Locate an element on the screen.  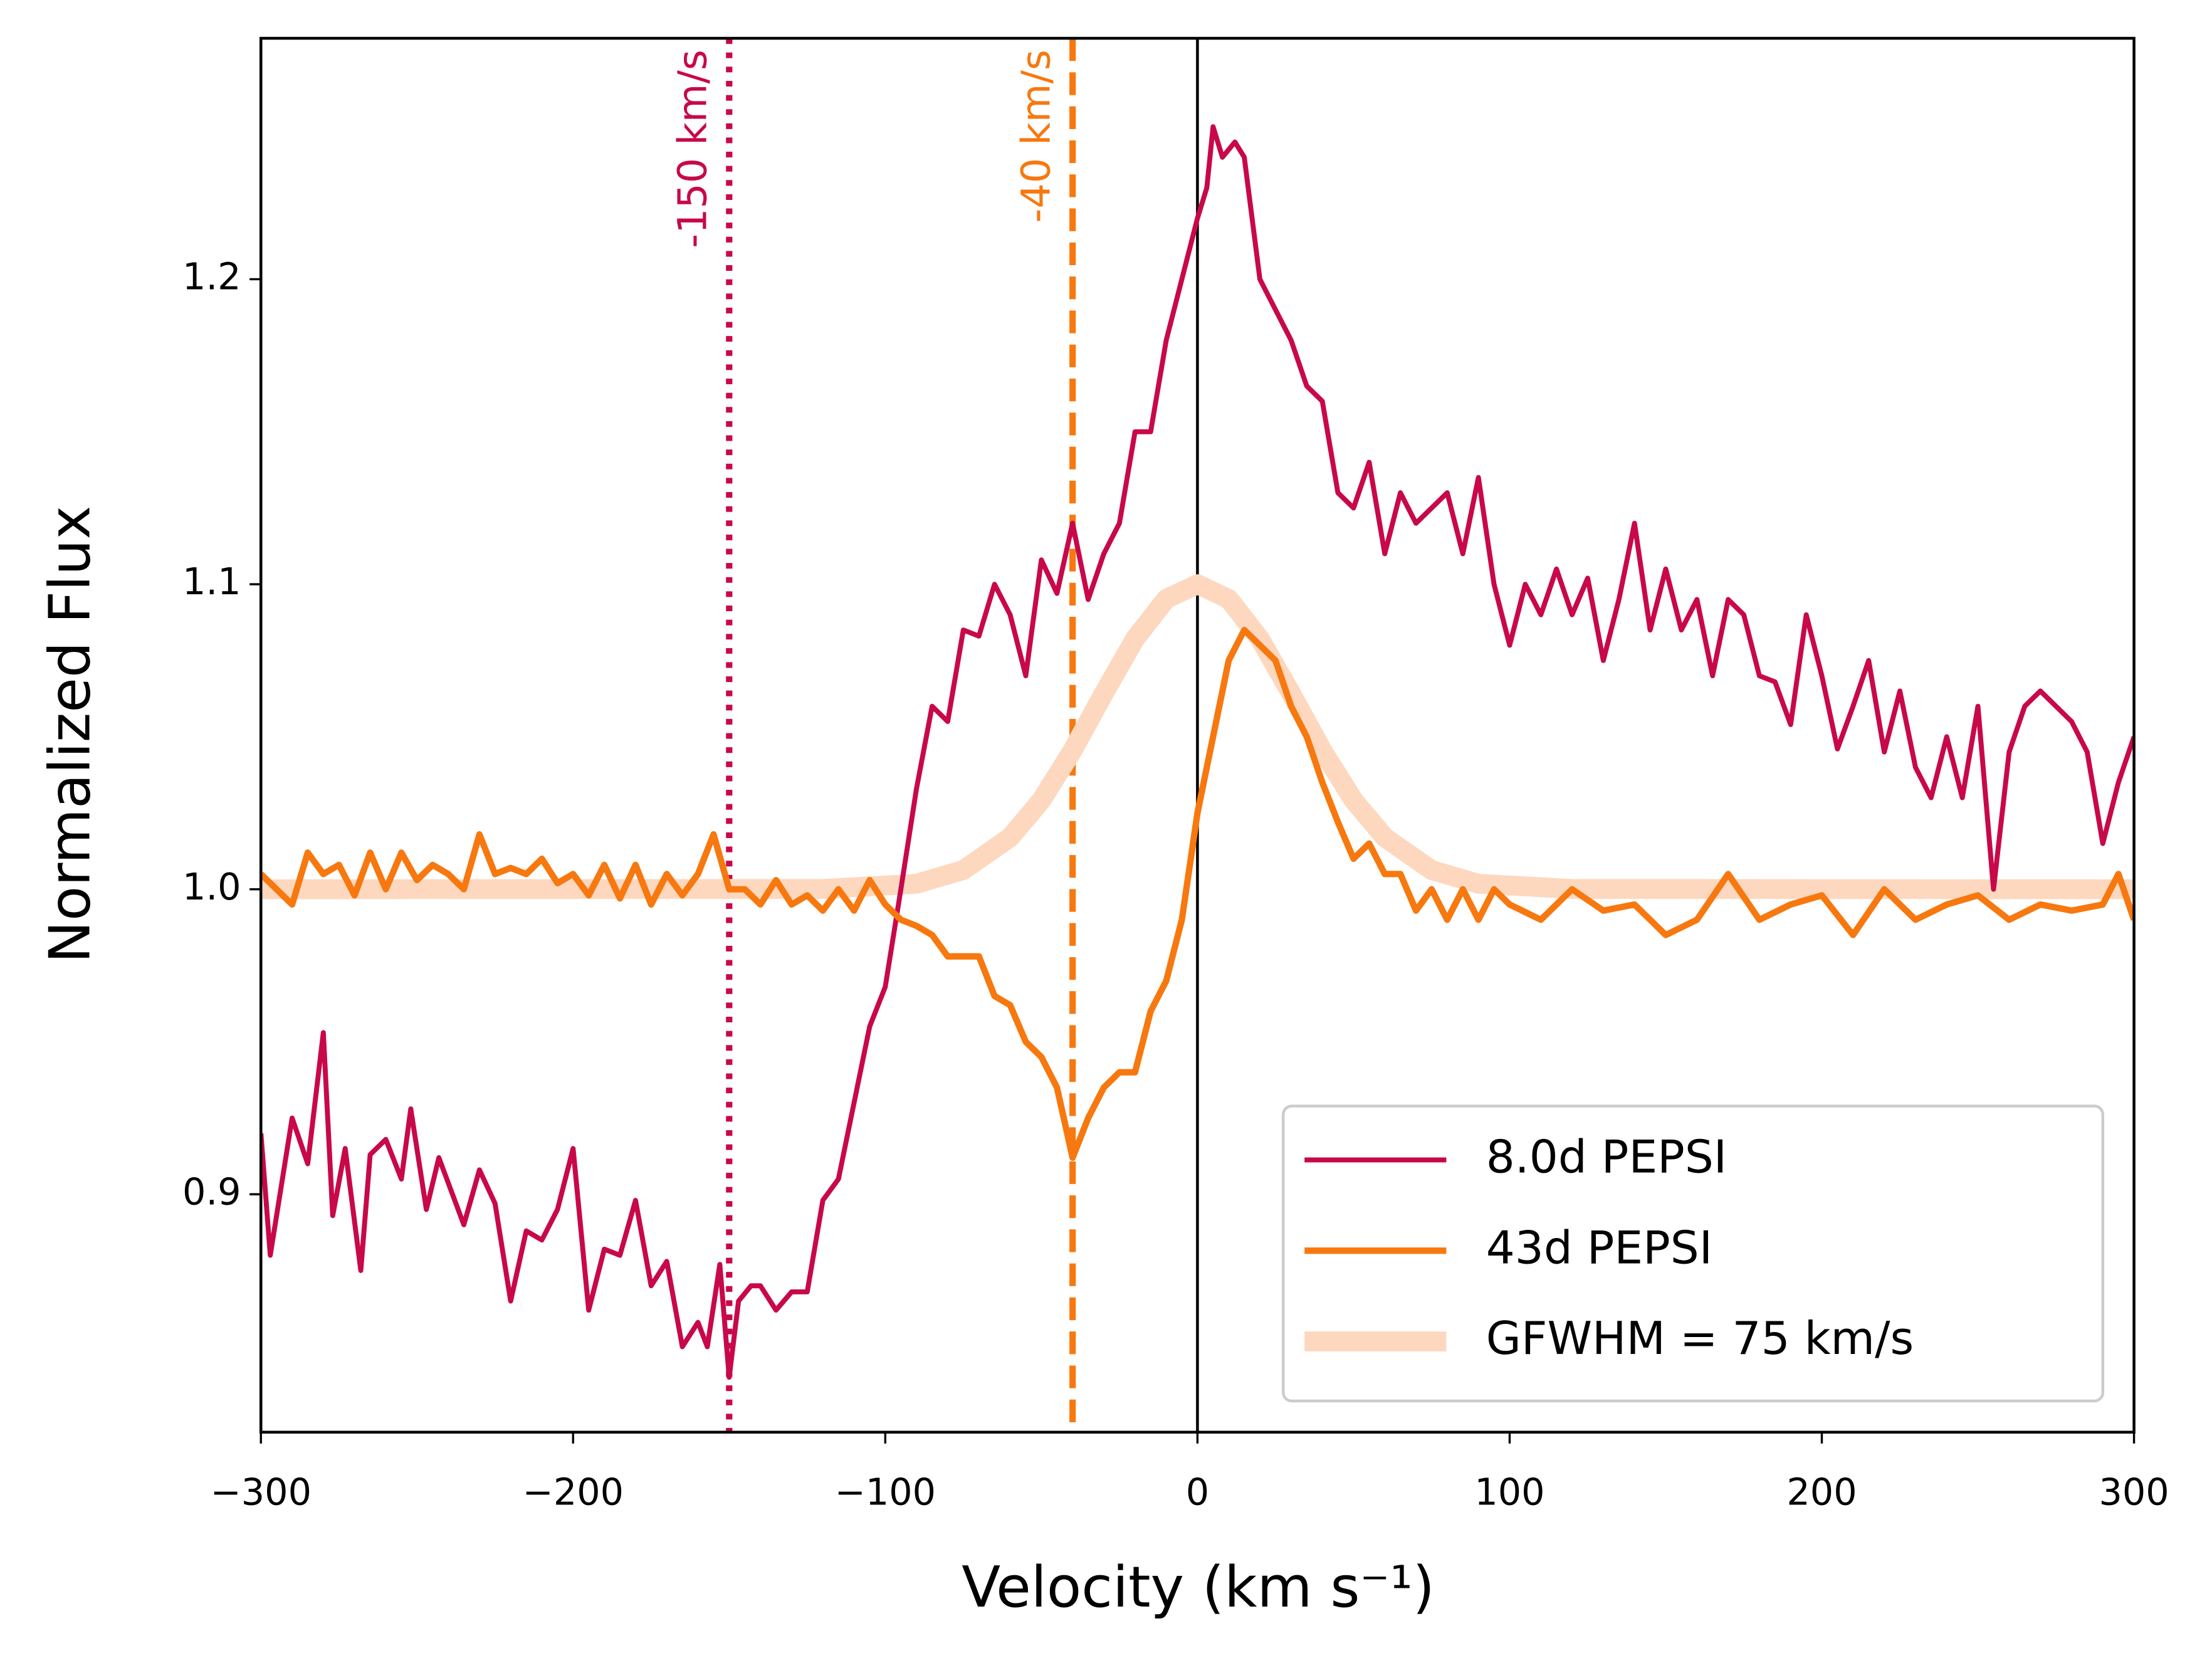
y-tick-label: 1.1 is located at coordinates (211, 581).